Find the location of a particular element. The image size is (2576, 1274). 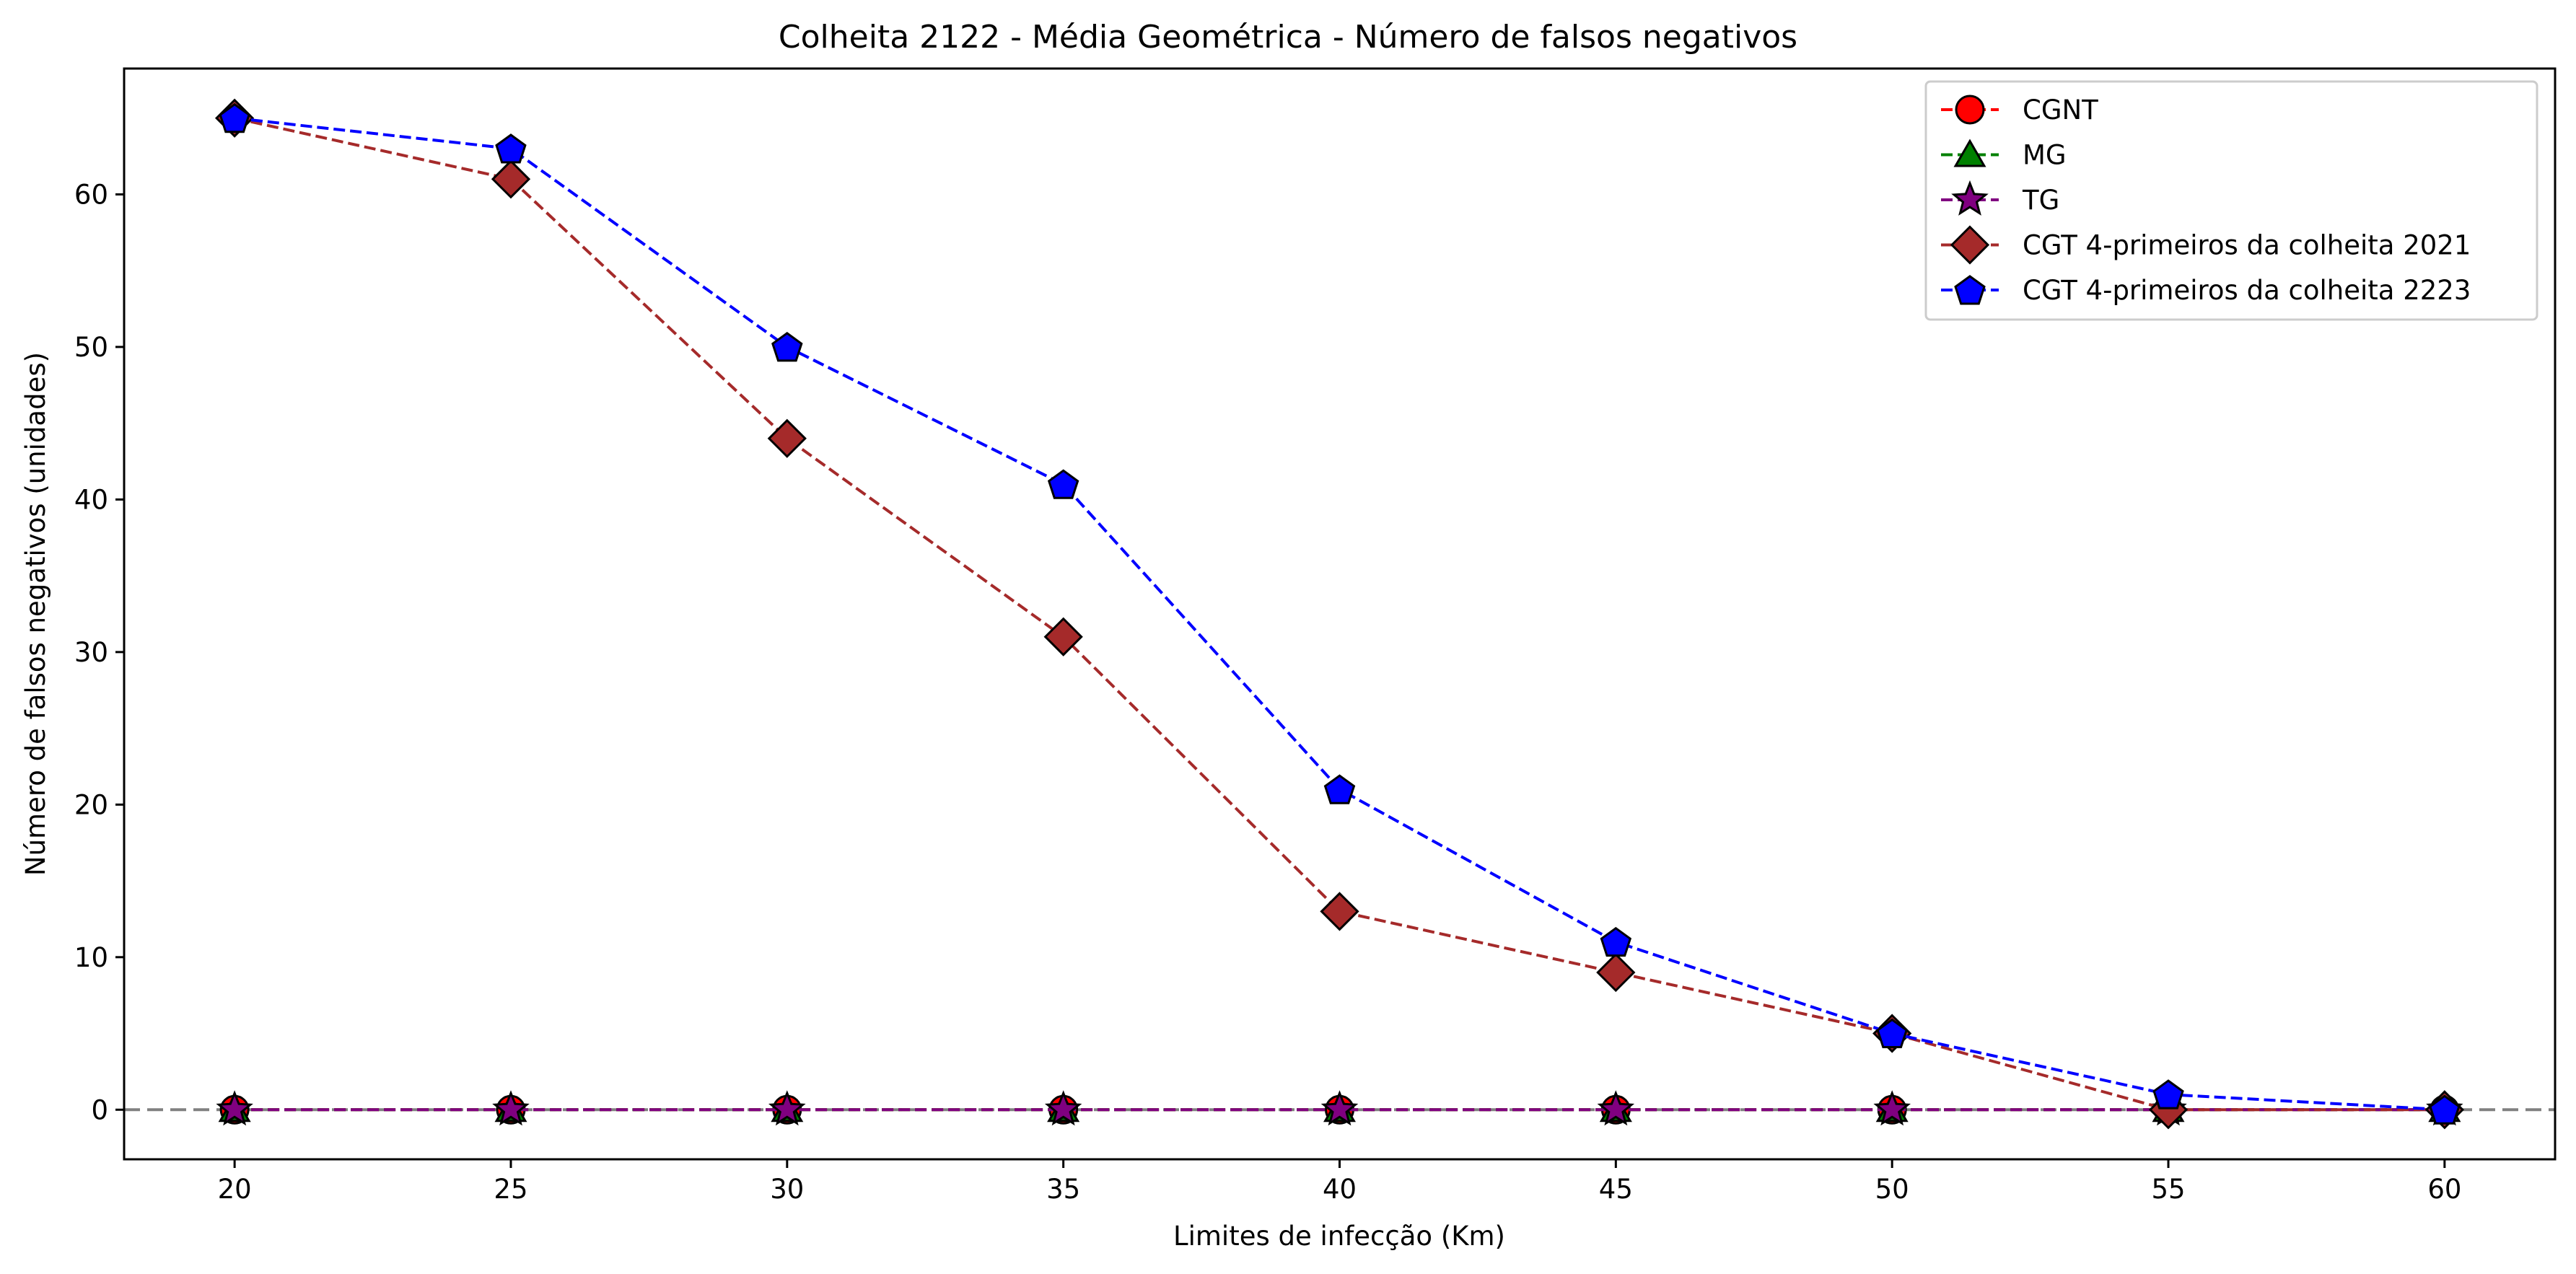

y-axis-label: Número de falsos negativos (unidades) is located at coordinates (35, 614).